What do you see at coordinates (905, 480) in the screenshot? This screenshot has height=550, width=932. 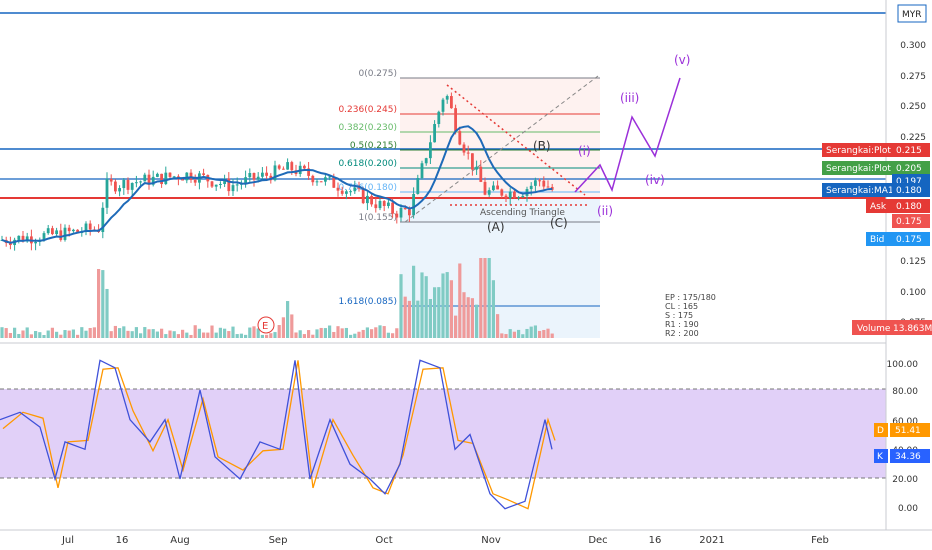 I see `stoch-tick-label: 20.00` at bounding box center [905, 480].